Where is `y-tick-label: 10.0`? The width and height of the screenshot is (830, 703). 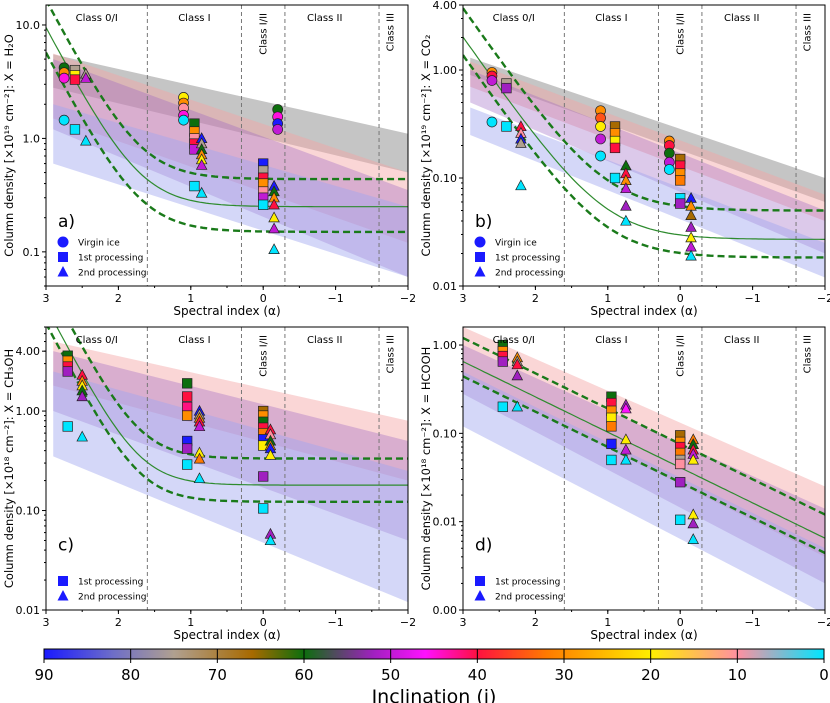 y-tick-label: 10.0 is located at coordinates (28, 25).